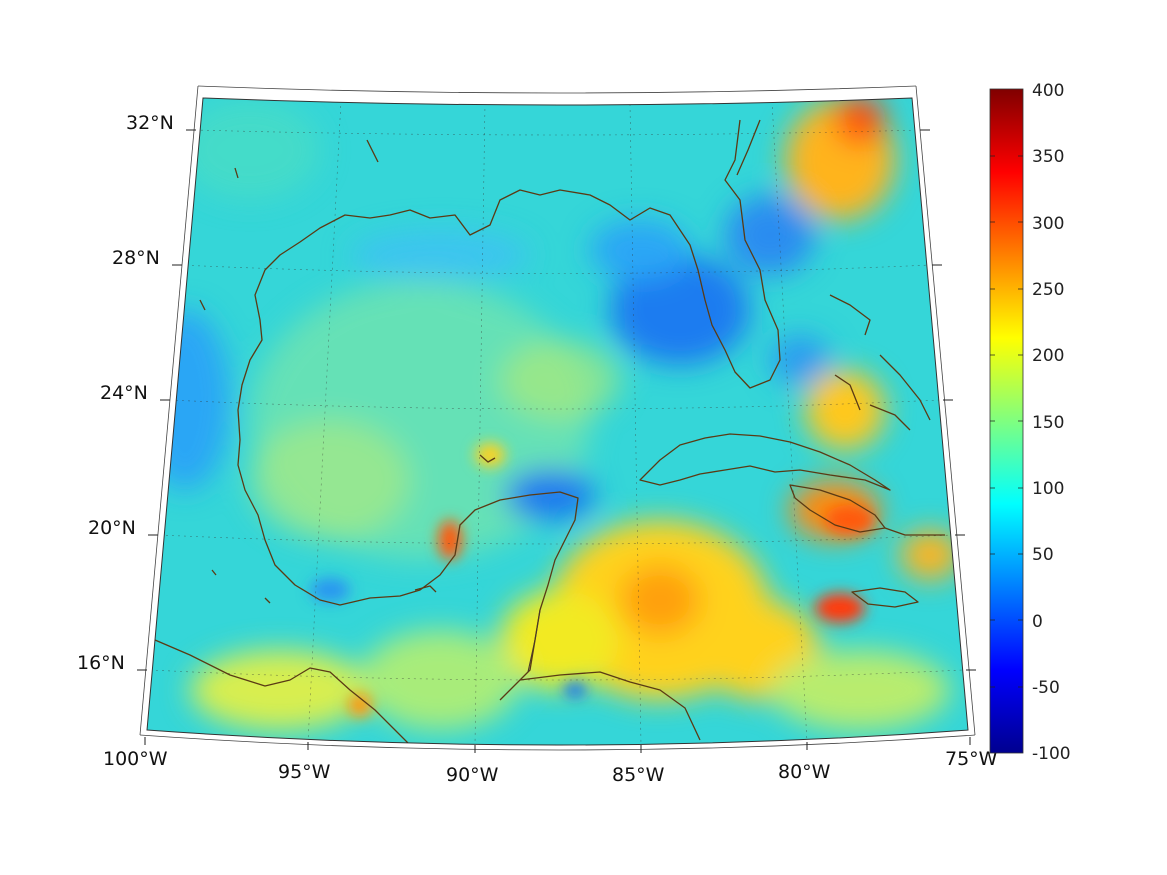 The width and height of the screenshot is (1167, 875). Describe the element at coordinates (638, 775) in the screenshot. I see `lon-label-85w: 85°W` at that location.